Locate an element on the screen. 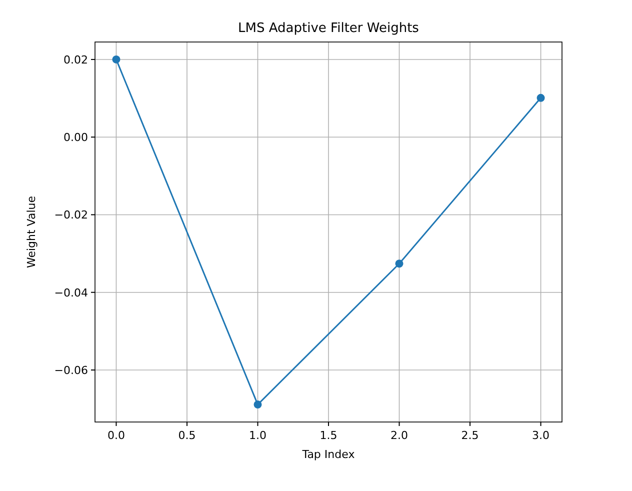  x-tick-label: 0.5 is located at coordinates (187, 435).